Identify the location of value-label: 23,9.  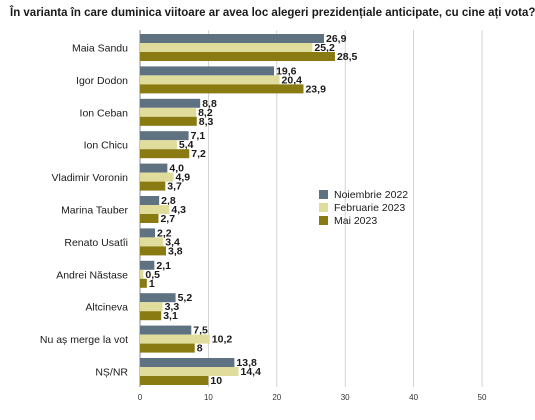
(315, 89).